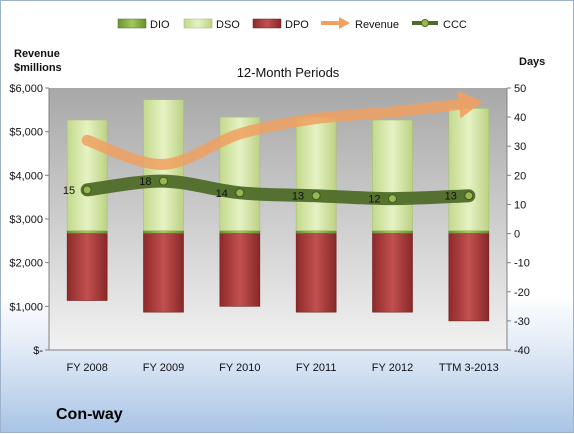 The width and height of the screenshot is (574, 434). Describe the element at coordinates (239, 368) in the screenshot. I see `x-tick-label: FY 2010` at that location.